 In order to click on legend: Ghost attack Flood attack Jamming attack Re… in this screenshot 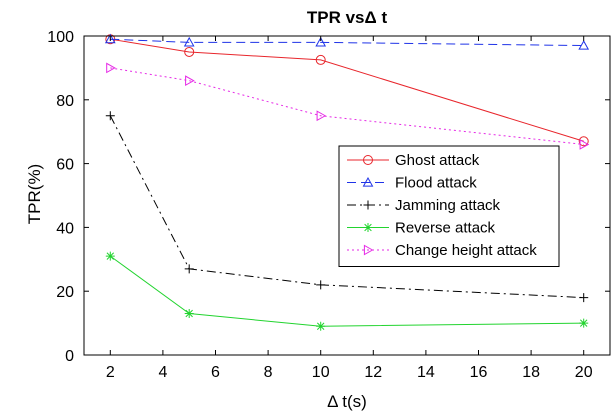, I will do `click(449, 206)`.